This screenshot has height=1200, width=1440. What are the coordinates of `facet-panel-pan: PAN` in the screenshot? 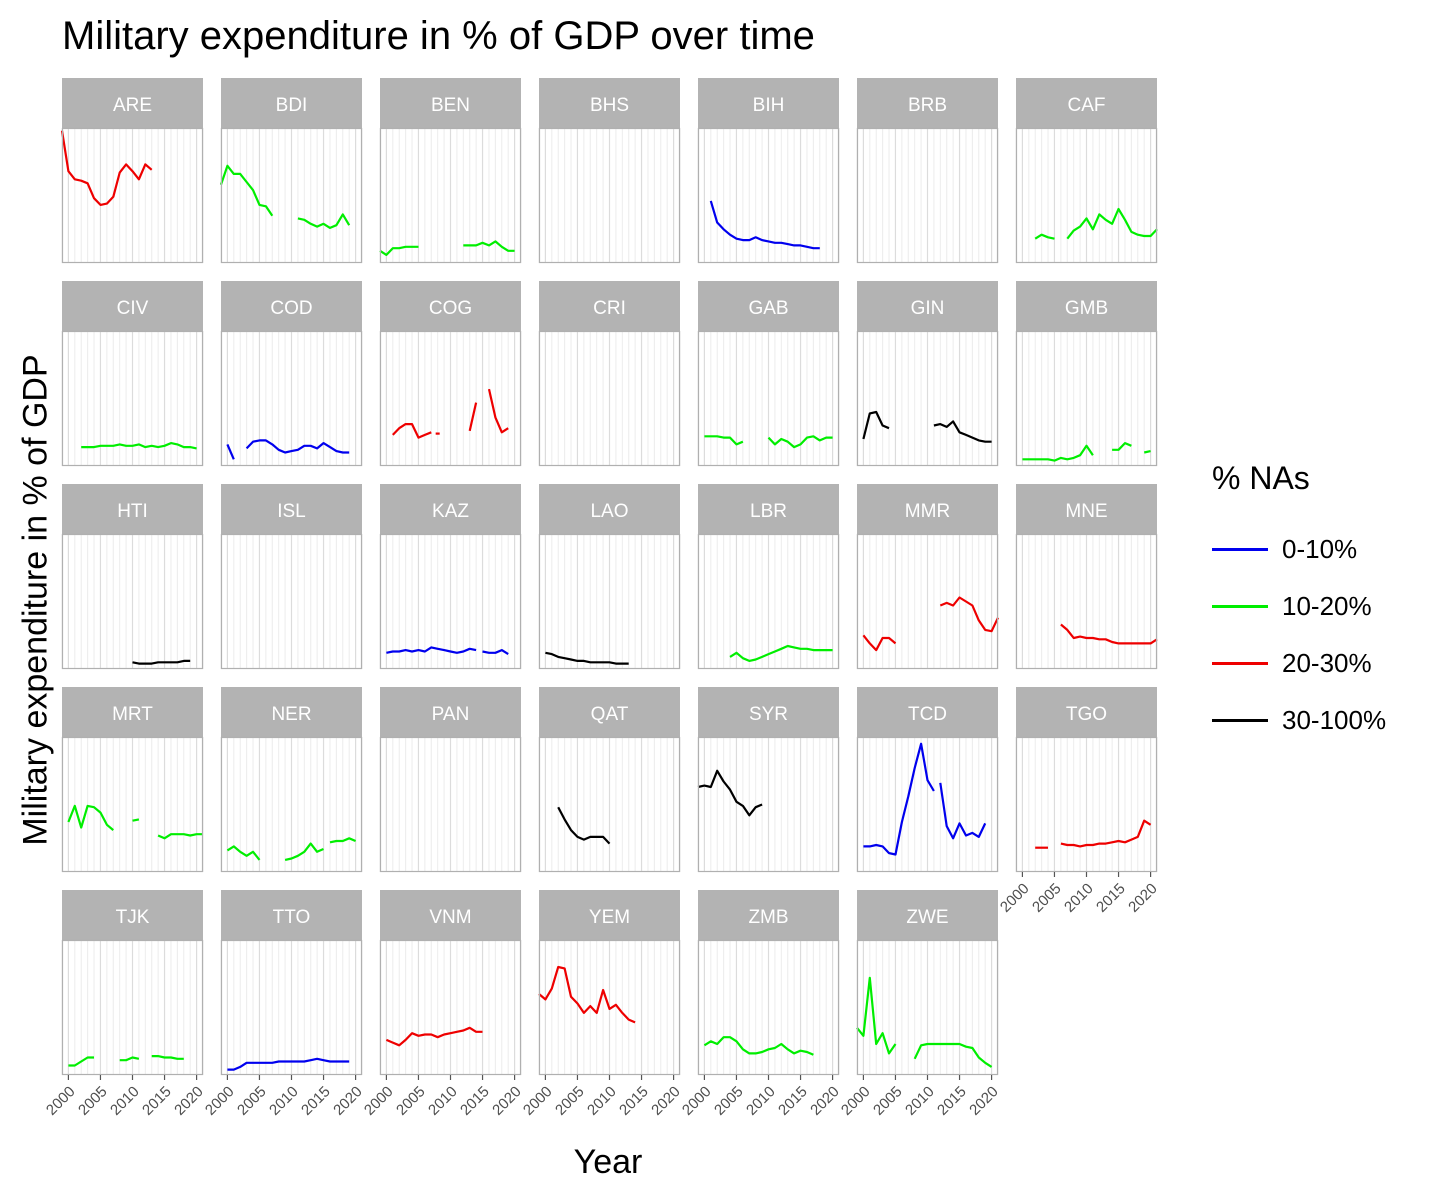 It's located at (450, 780).